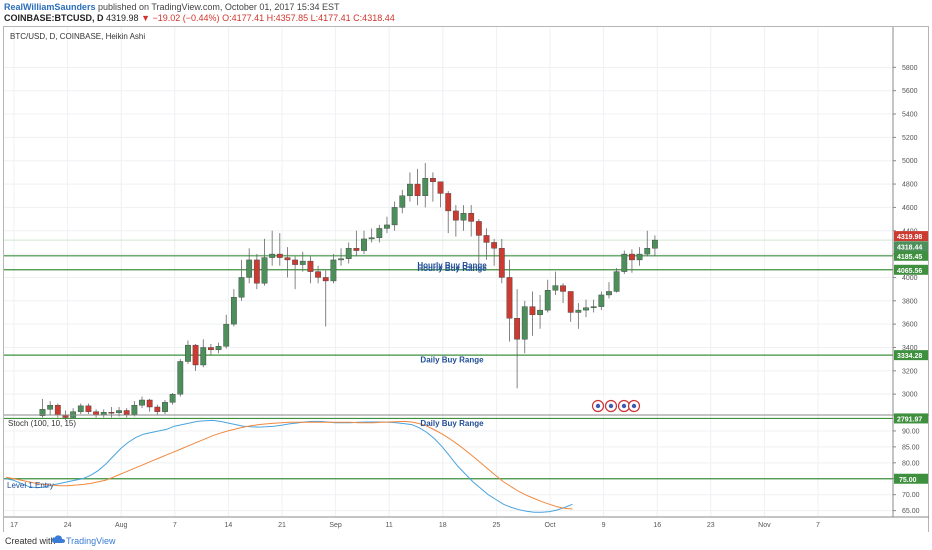  I want to click on x-tick-label: 23, so click(711, 525).